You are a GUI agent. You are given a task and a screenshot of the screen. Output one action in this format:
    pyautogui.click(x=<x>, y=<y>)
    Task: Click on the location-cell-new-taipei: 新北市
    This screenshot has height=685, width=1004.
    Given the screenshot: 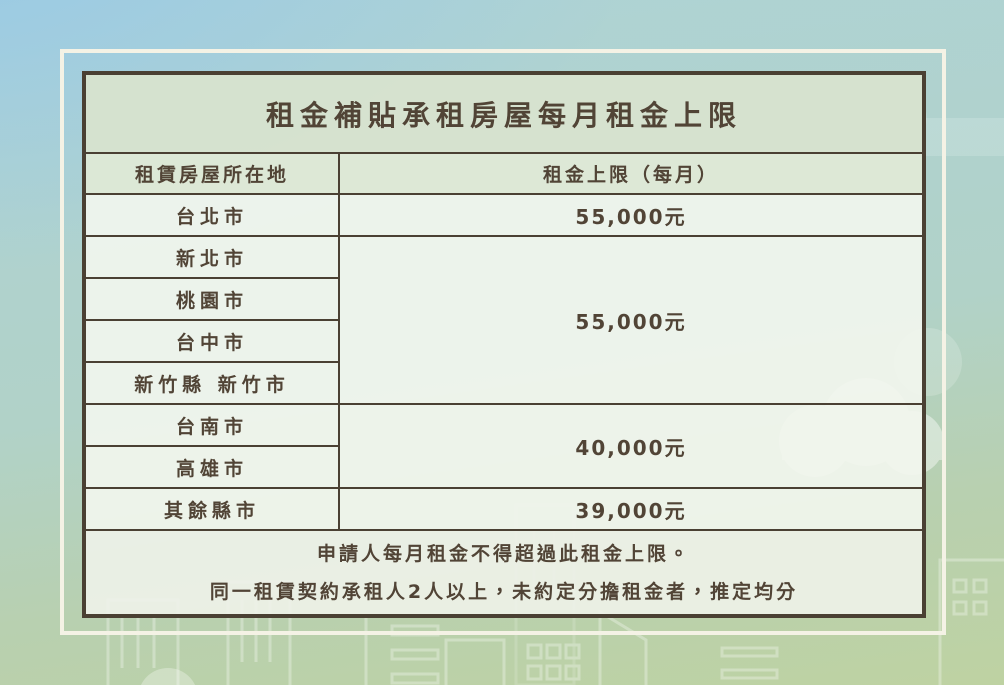 What is the action you would take?
    pyautogui.click(x=211, y=257)
    